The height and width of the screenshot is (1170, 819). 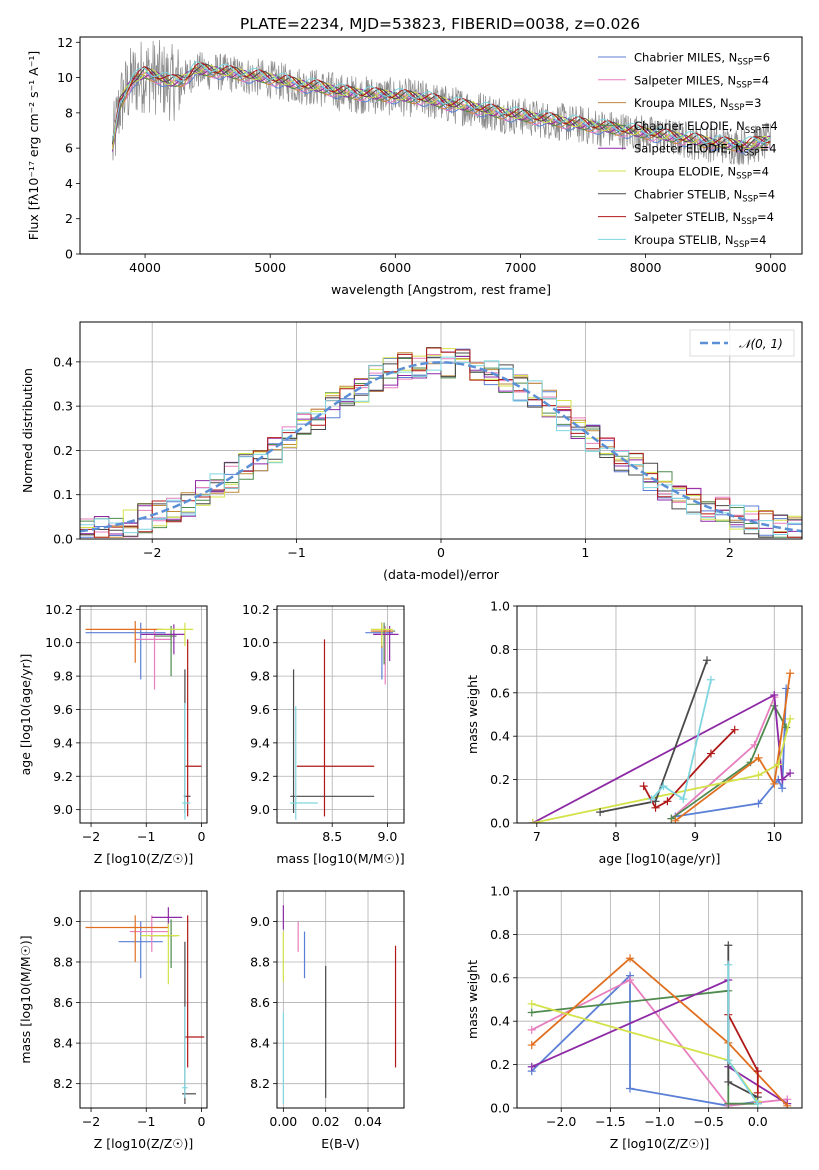 What do you see at coordinates (69, 218) in the screenshot?
I see `y-tick-label: 2` at bounding box center [69, 218].